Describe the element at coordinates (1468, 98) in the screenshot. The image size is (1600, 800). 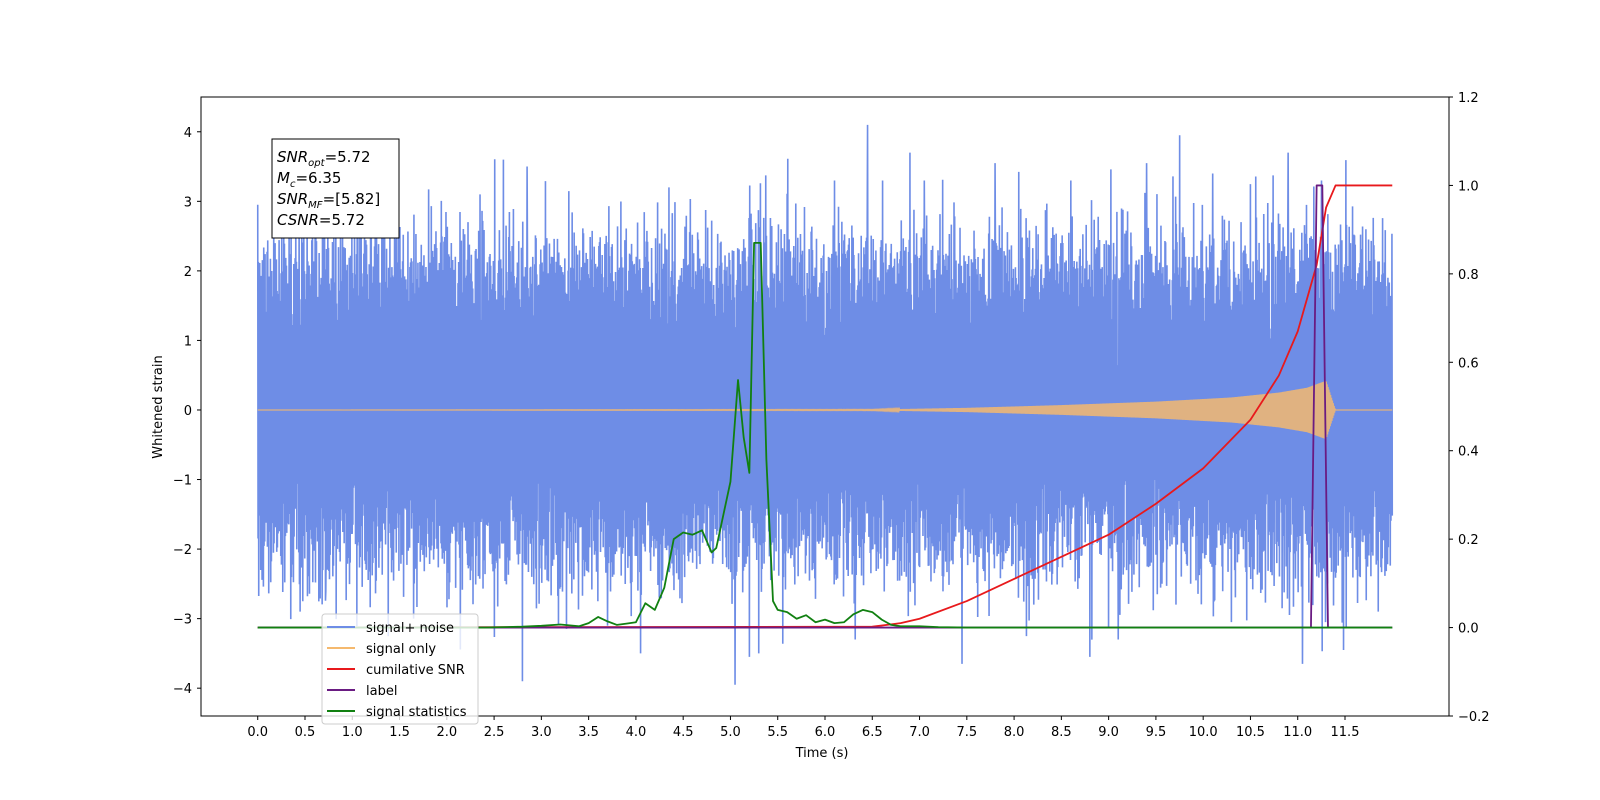
I see `y2-tick-label: 1.2` at that location.